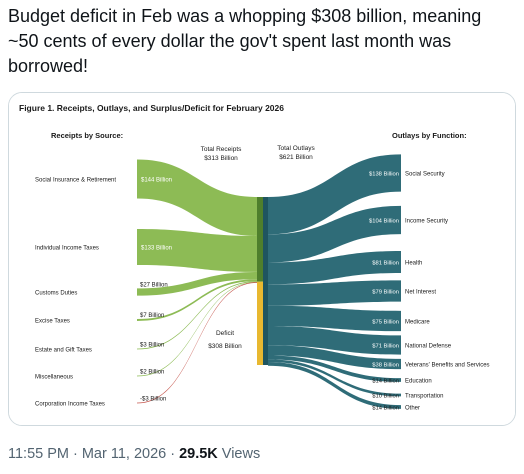  I want to click on total-outlays-value: $621 Billion, so click(296, 157).